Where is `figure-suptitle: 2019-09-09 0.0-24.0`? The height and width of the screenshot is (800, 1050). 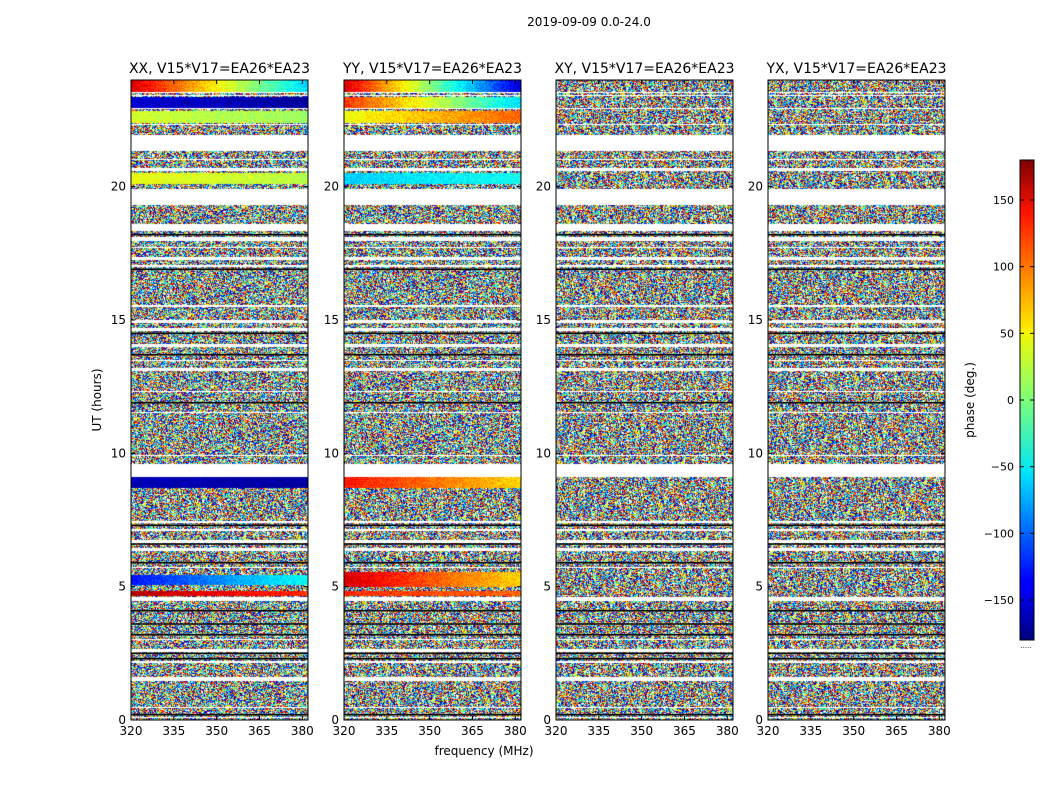
figure-suptitle: 2019-09-09 0.0-24.0 is located at coordinates (589, 22).